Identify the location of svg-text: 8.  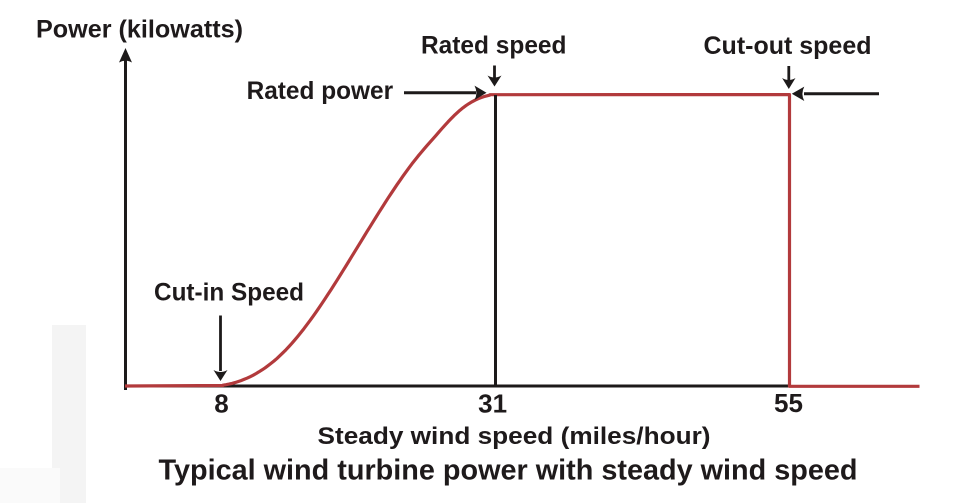
(221, 404).